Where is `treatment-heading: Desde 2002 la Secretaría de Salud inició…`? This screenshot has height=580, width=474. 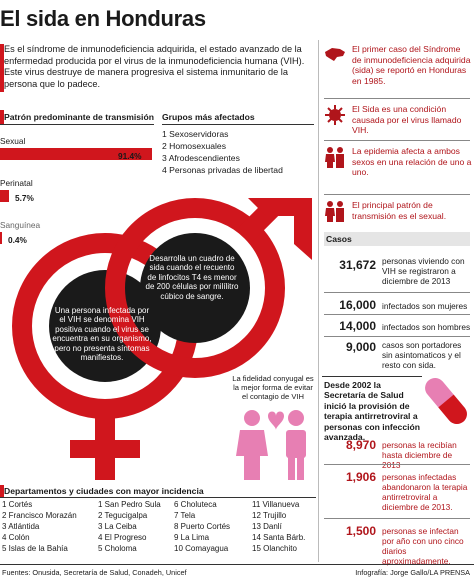 treatment-heading: Desde 2002 la Secretaría de Salud inició… is located at coordinates (372, 411).